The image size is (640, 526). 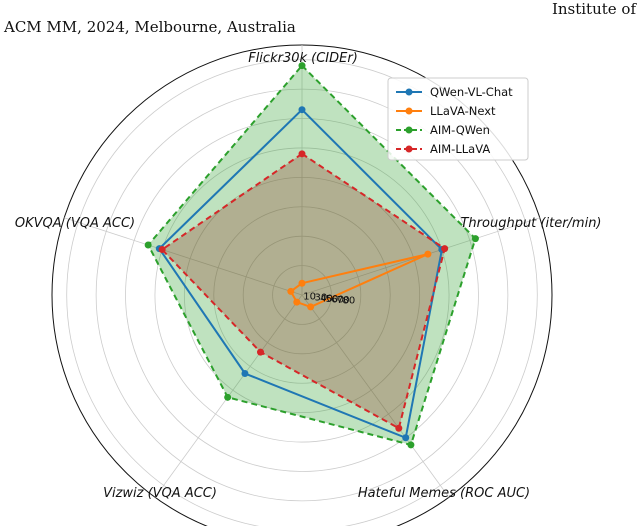 What do you see at coordinates (460, 149) in the screenshot?
I see `legend-label: AIM-LLaVA` at bounding box center [460, 149].